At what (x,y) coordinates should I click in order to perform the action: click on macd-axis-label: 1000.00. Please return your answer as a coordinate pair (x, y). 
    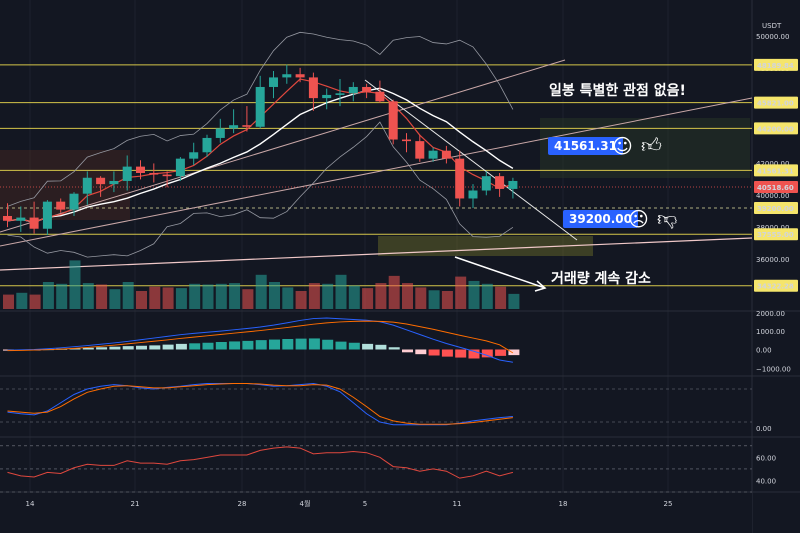
    Looking at the image, I should click on (770, 332).